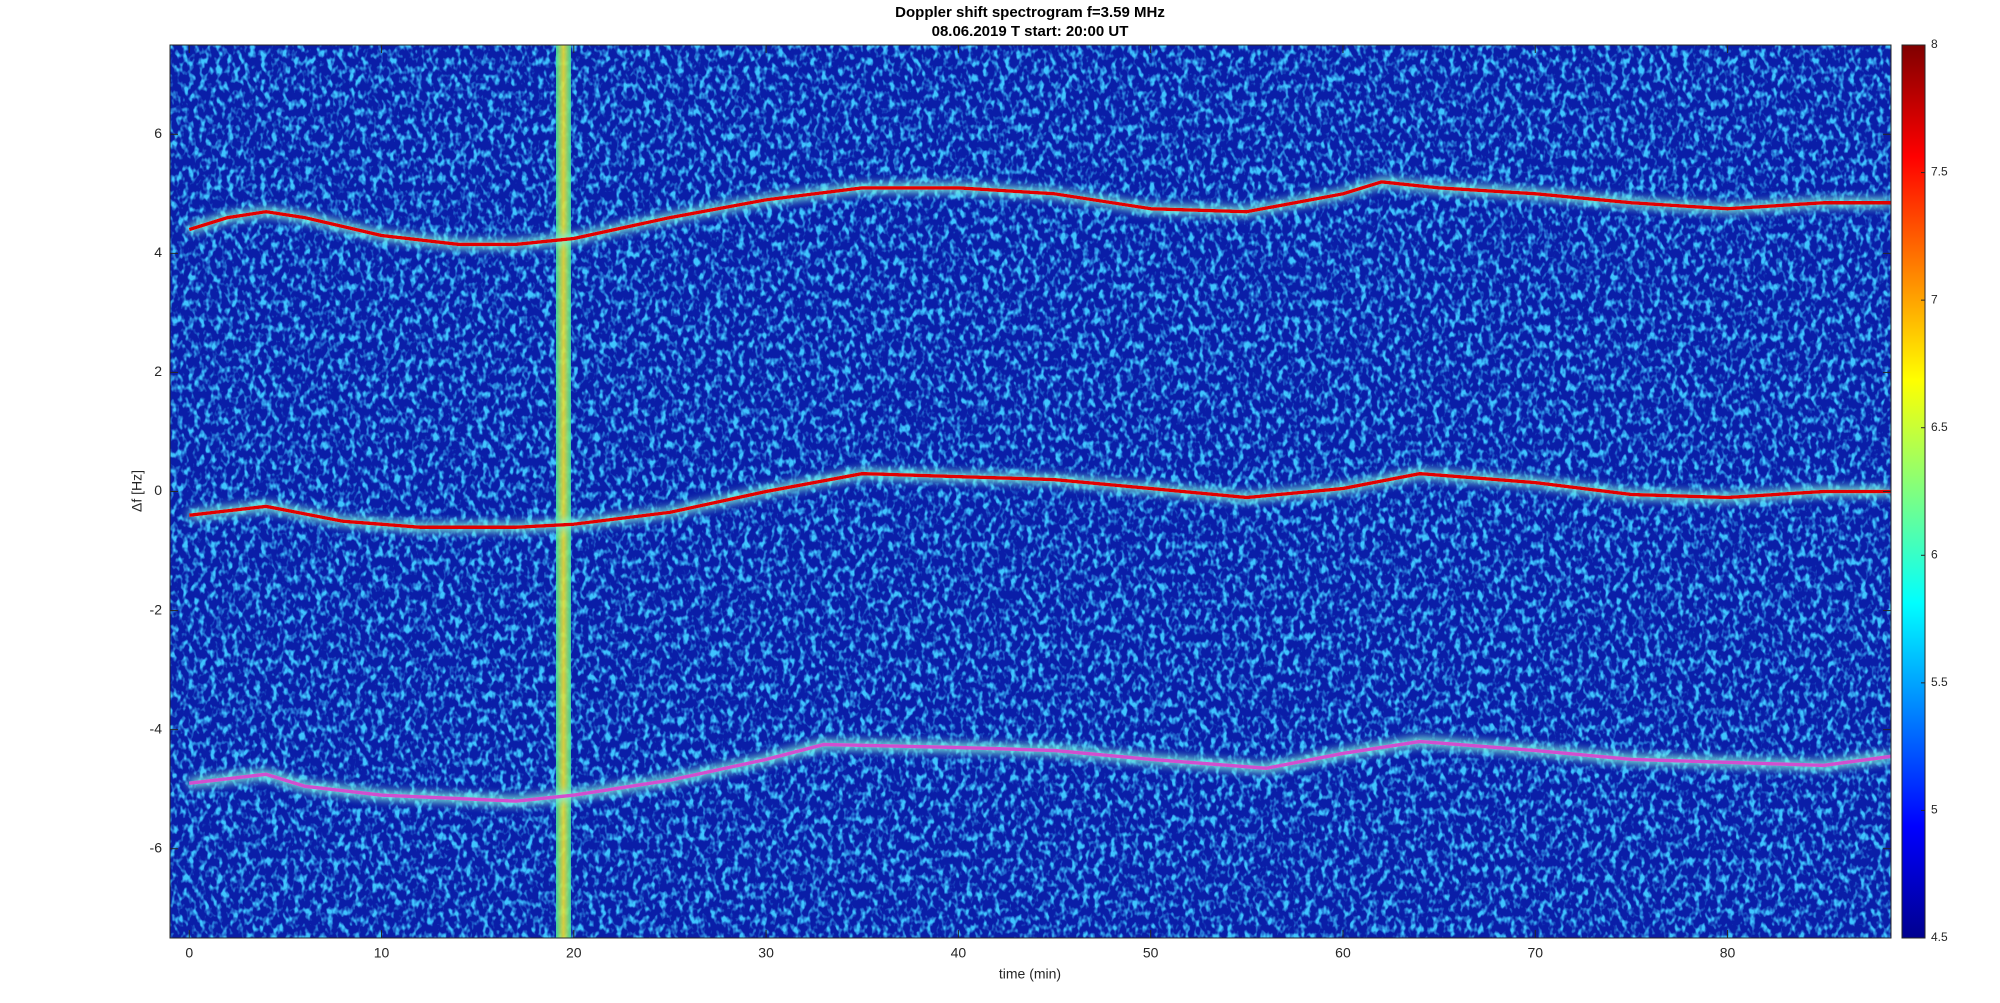 Image resolution: width=2000 pixels, height=1003 pixels. What do you see at coordinates (158, 490) in the screenshot?
I see `y-tick-label: 0` at bounding box center [158, 490].